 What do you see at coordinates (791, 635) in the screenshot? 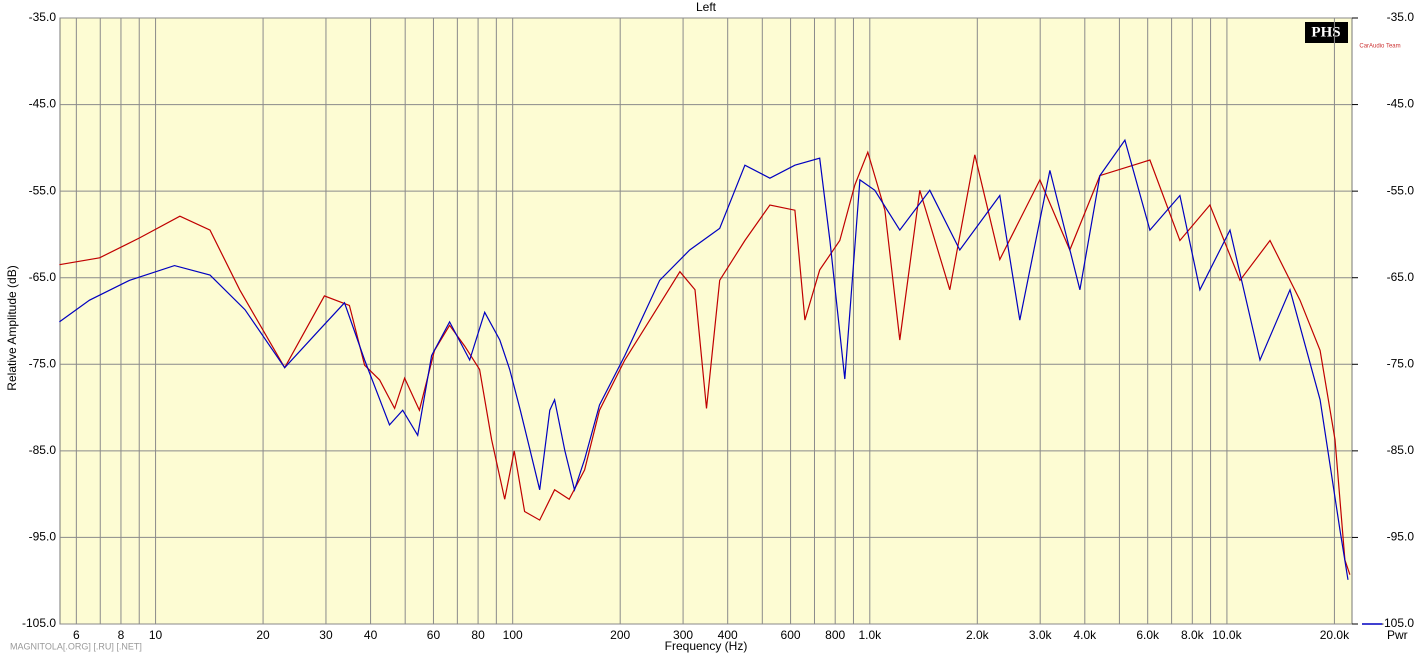
I see `x-tick-label: 600` at bounding box center [791, 635].